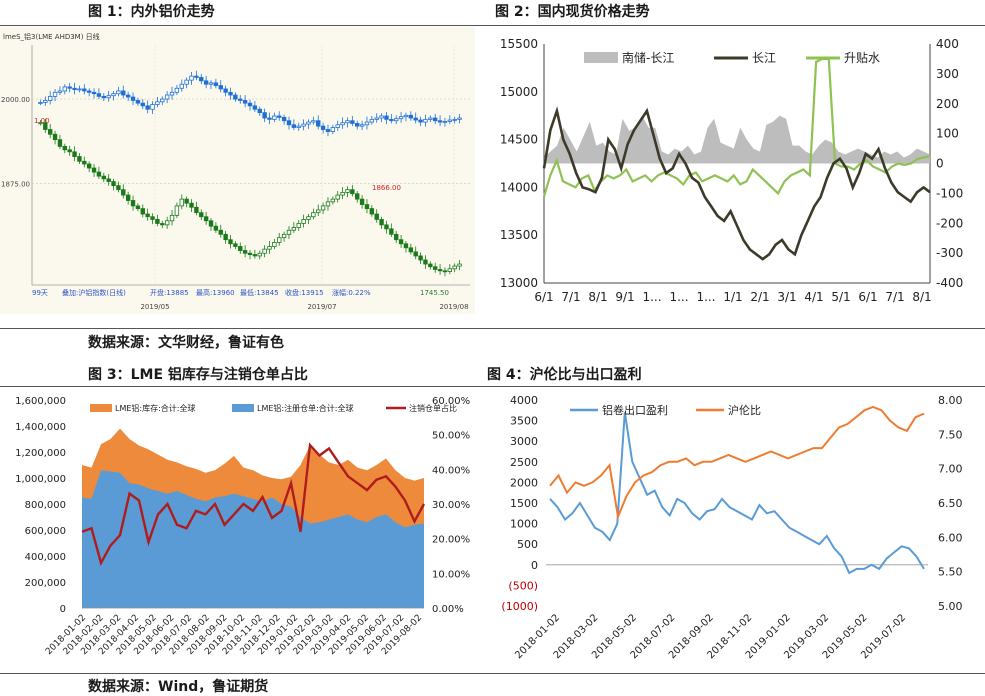 Image resolution: width=985 pixels, height=696 pixels. I want to click on fig2-x-tick: 8/1, so click(921, 297).